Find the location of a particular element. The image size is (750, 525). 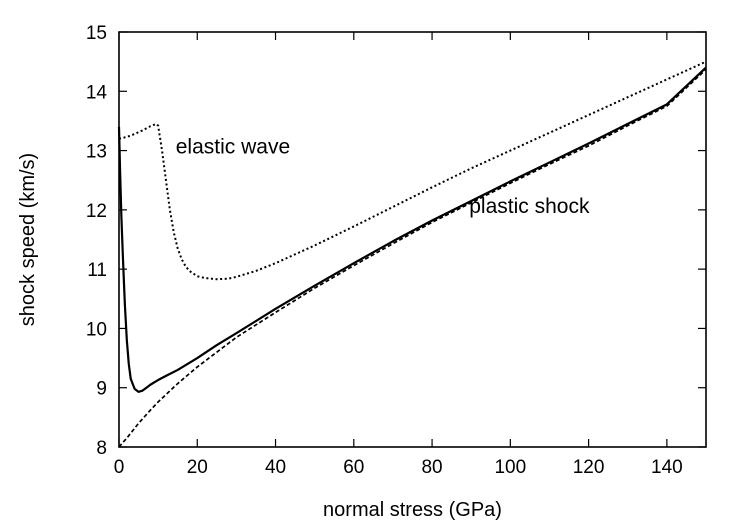

y-tick-label: 13 is located at coordinates (96, 152).